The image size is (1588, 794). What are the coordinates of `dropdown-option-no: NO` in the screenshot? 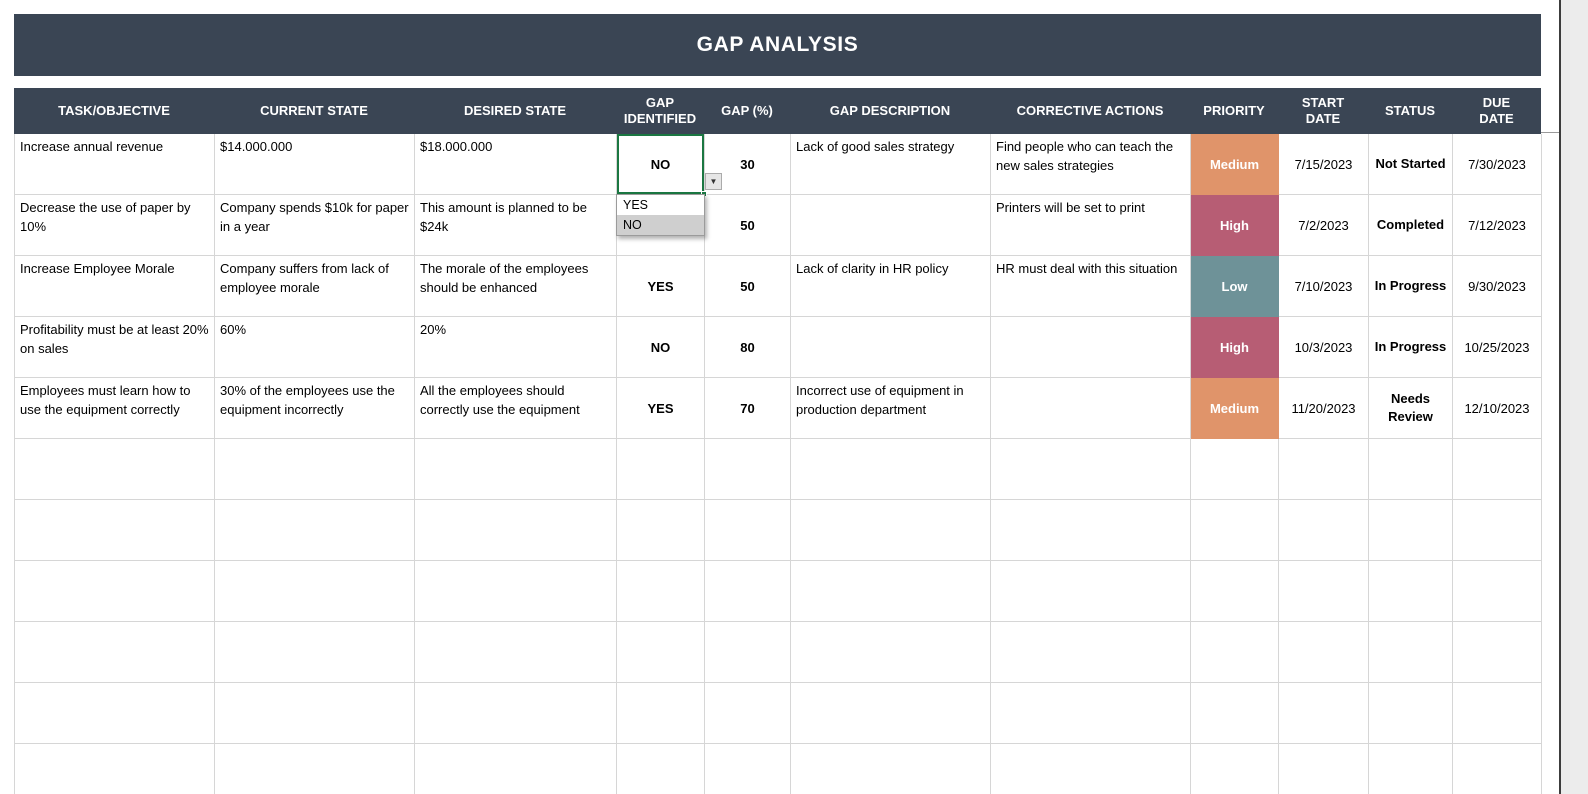 It's located at (660, 225).